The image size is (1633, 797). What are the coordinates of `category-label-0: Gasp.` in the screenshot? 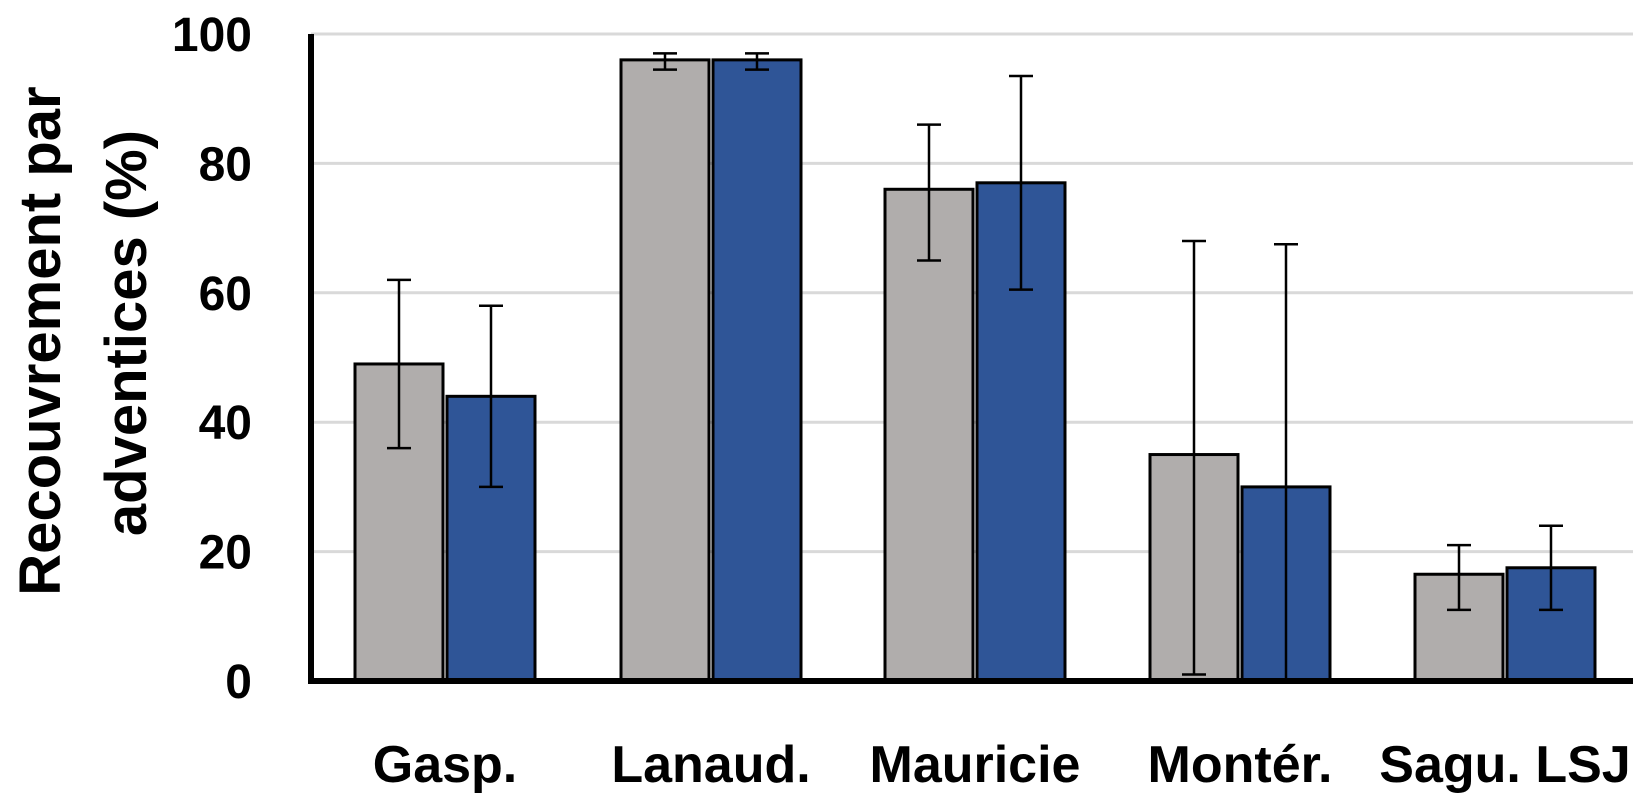 It's located at (445, 765).